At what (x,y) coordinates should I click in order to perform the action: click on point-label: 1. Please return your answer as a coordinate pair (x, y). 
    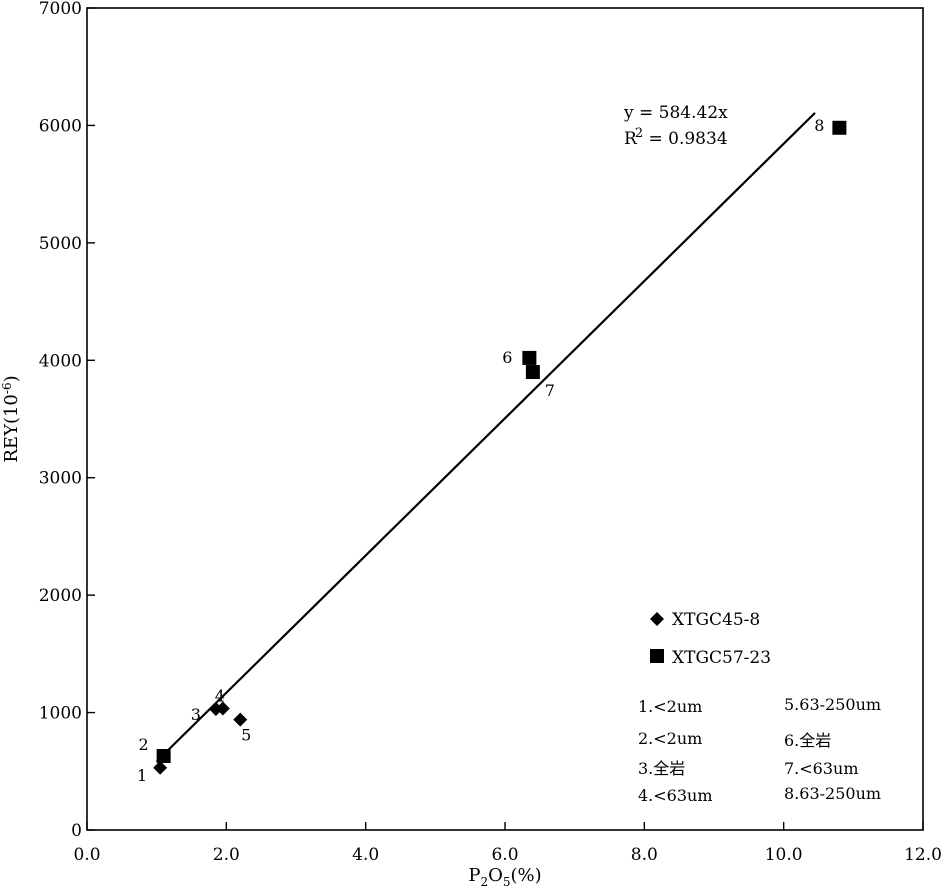
    Looking at the image, I should click on (142, 775).